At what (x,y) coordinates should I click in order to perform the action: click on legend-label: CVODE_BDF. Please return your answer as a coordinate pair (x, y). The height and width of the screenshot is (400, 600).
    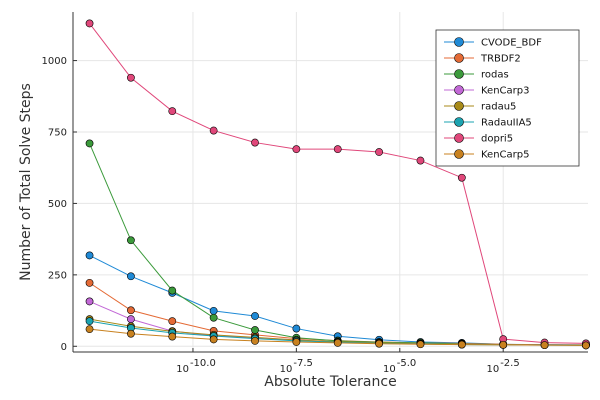
    Looking at the image, I should click on (511, 43).